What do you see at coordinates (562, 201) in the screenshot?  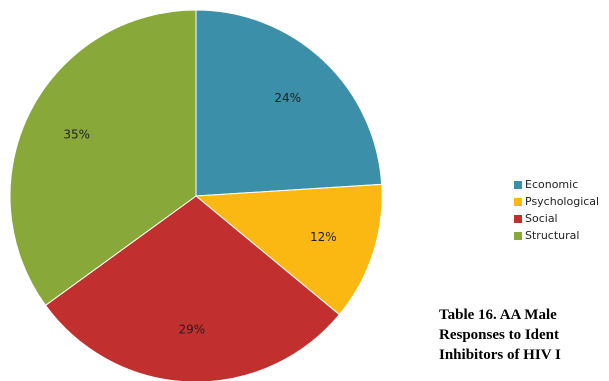 I see `legend-label-psychological: Psychological` at bounding box center [562, 201].